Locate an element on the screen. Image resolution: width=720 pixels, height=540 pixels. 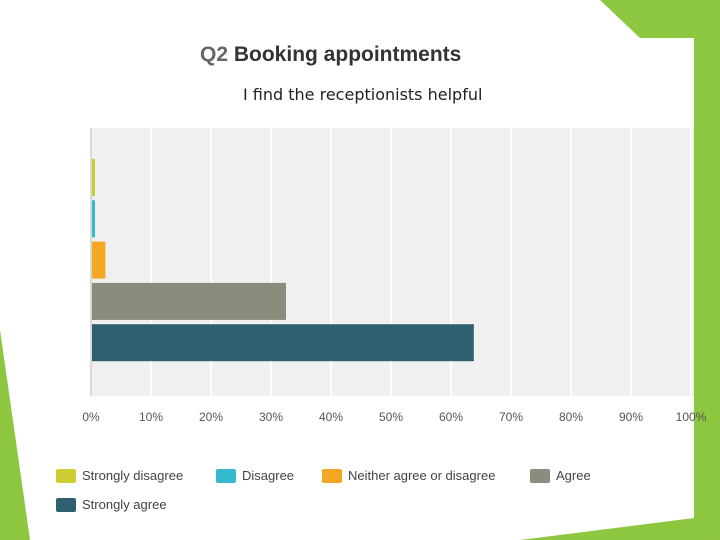
legend-item: Strongly agree is located at coordinates (111, 504).